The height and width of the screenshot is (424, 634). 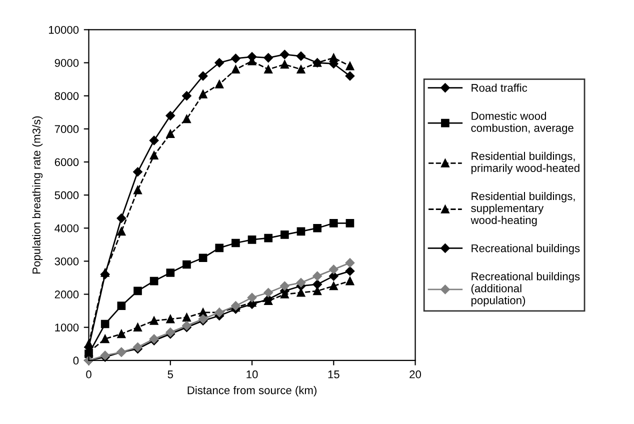 I want to click on x-axis-title: Distance from source (km), so click(x=252, y=391).